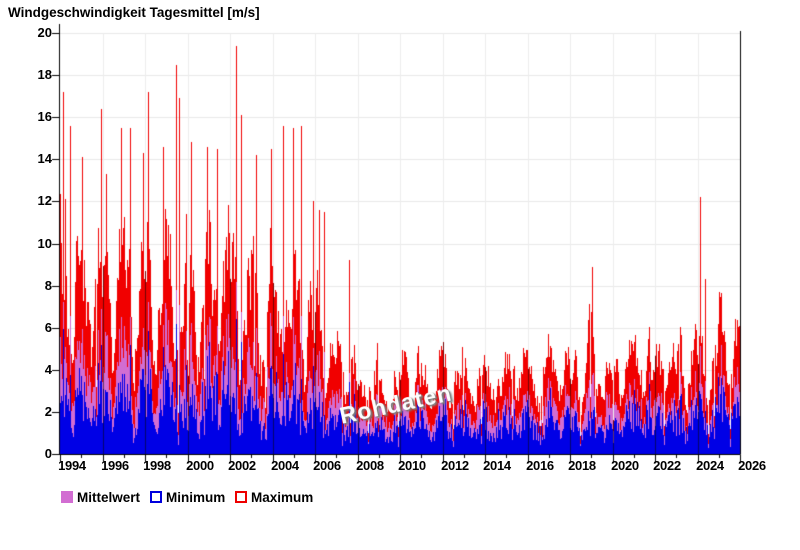 This screenshot has width=800, height=550. Describe the element at coordinates (196, 497) in the screenshot. I see `minimum-legend-label: Minimum` at that location.